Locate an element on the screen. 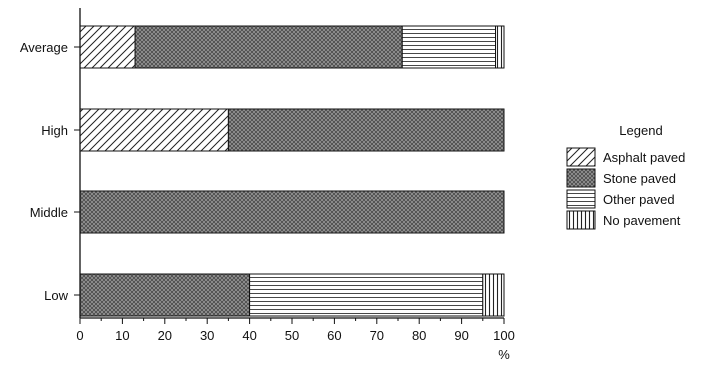  x-tick-label-80: 80 is located at coordinates (419, 335).